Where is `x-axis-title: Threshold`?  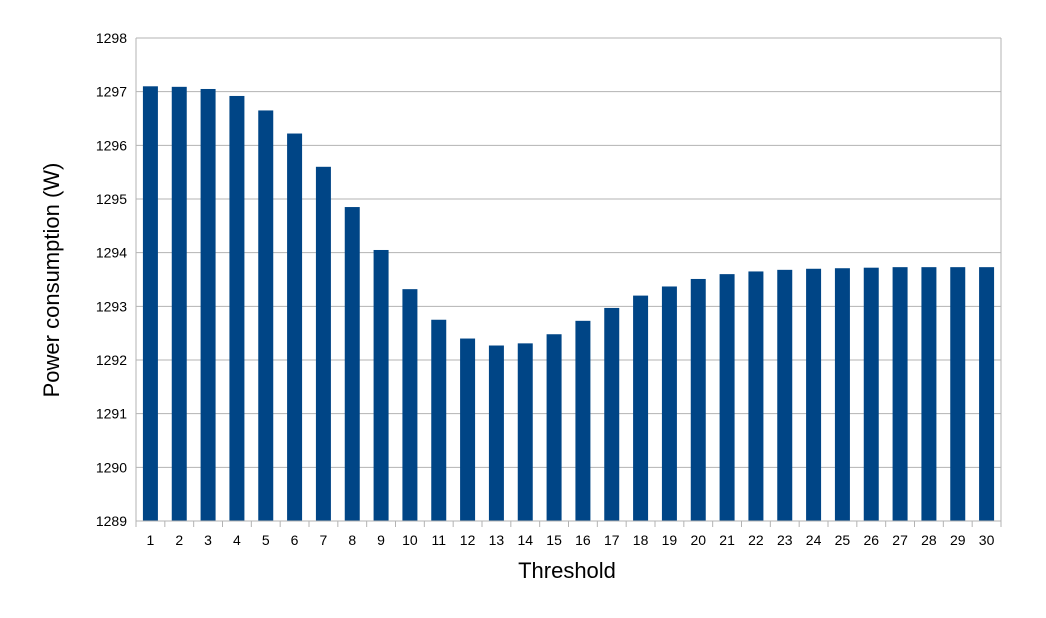
x-axis-title: Threshold is located at coordinates (567, 570).